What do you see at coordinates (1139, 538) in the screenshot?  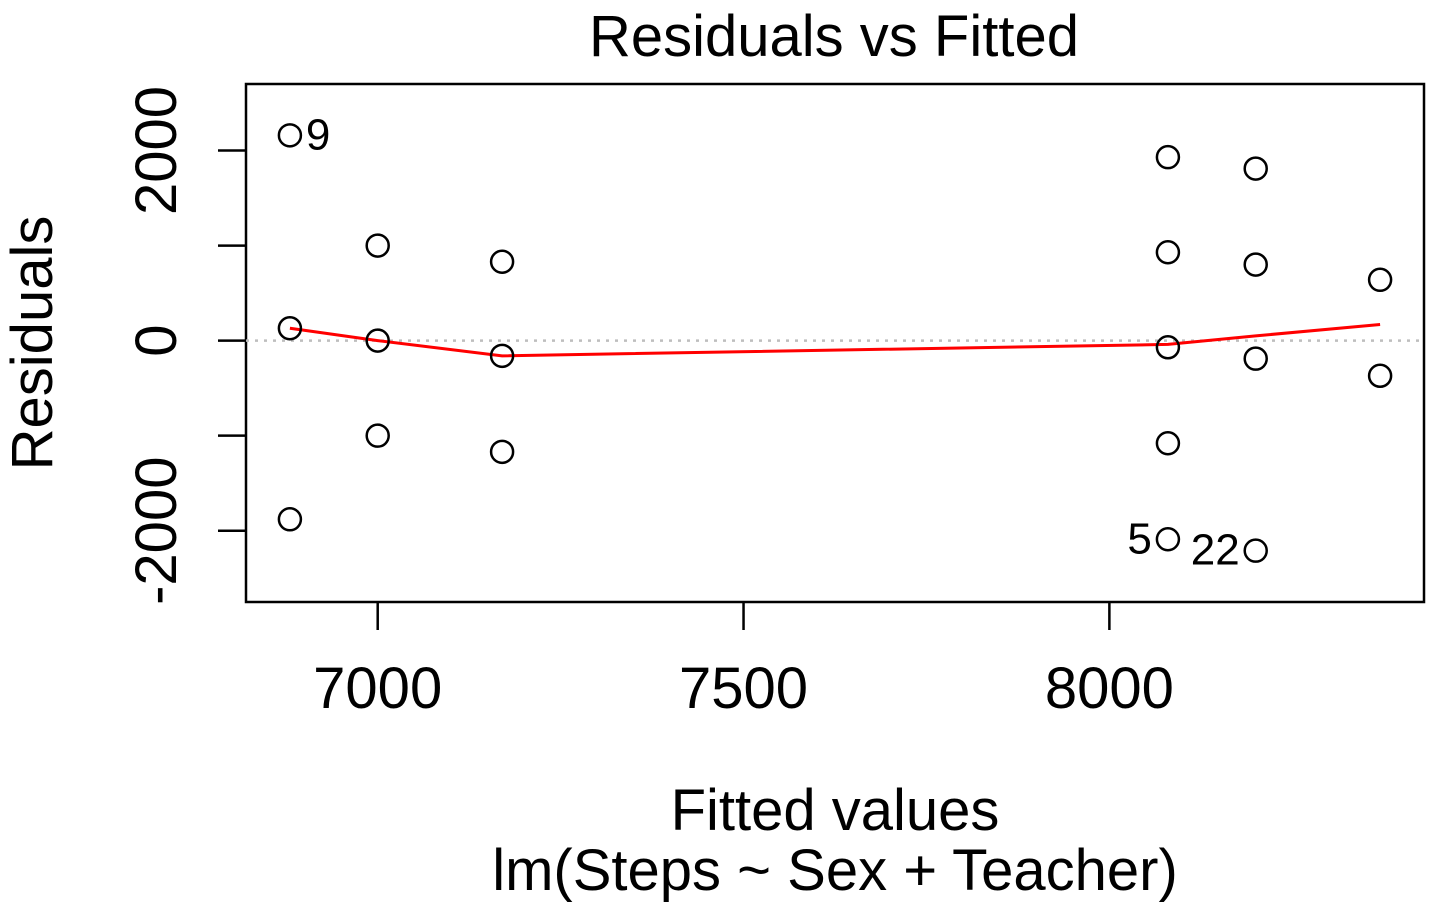 I see `point-label-5: 5` at bounding box center [1139, 538].